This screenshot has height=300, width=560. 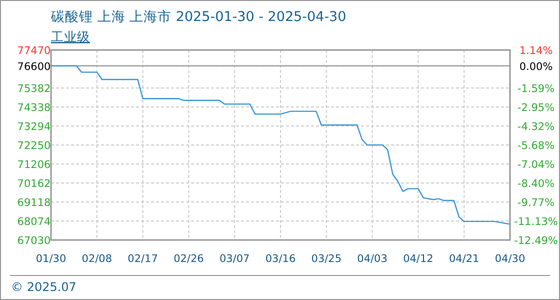 What do you see at coordinates (34, 222) in the screenshot?
I see `y-tick-label: 68074` at bounding box center [34, 222].